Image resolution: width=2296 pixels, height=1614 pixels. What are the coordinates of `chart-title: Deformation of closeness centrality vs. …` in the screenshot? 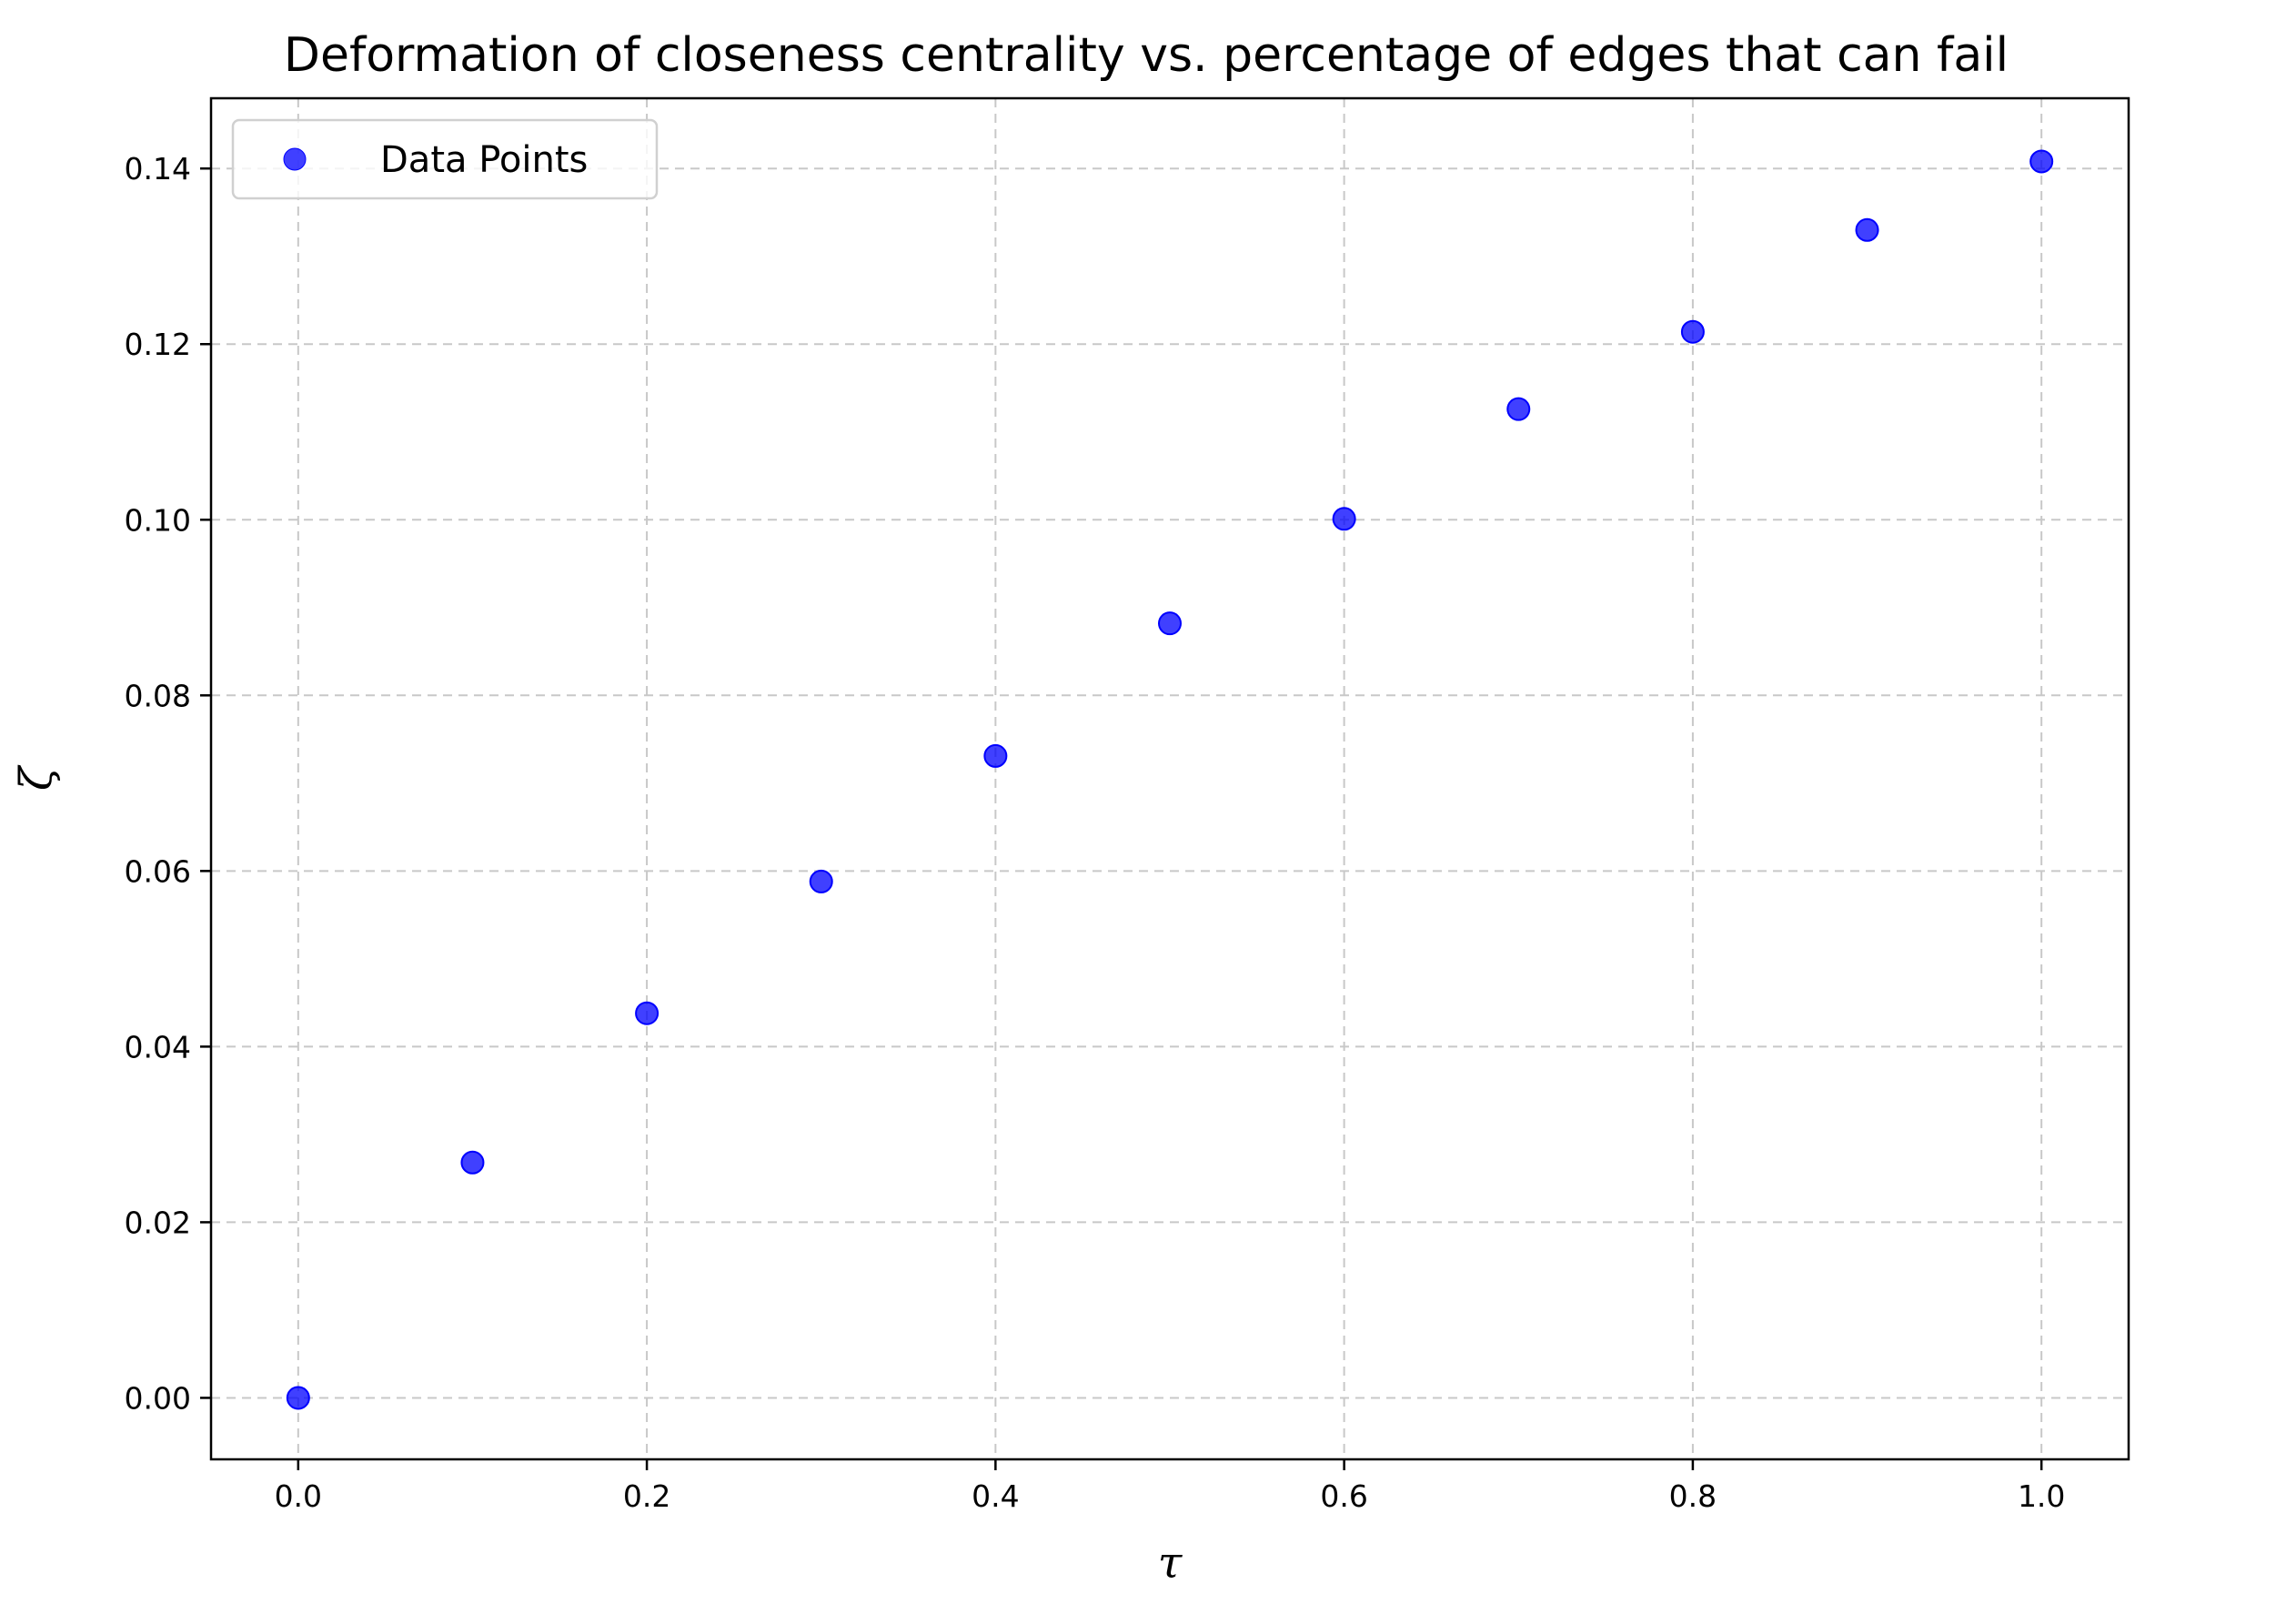 It's located at (1146, 55).